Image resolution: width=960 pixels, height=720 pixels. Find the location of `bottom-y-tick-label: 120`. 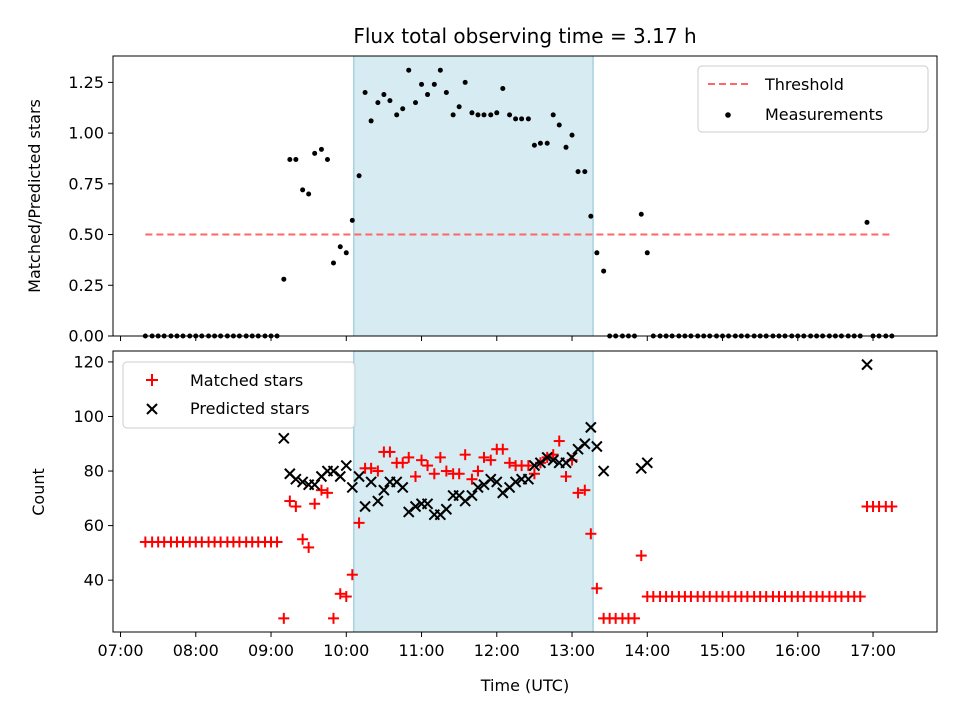

bottom-y-tick-label: 120 is located at coordinates (88, 361).